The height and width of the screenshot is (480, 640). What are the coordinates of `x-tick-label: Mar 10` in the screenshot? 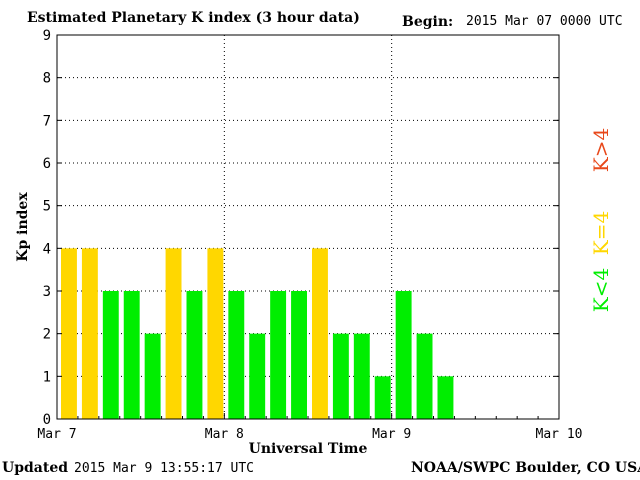 It's located at (559, 434).